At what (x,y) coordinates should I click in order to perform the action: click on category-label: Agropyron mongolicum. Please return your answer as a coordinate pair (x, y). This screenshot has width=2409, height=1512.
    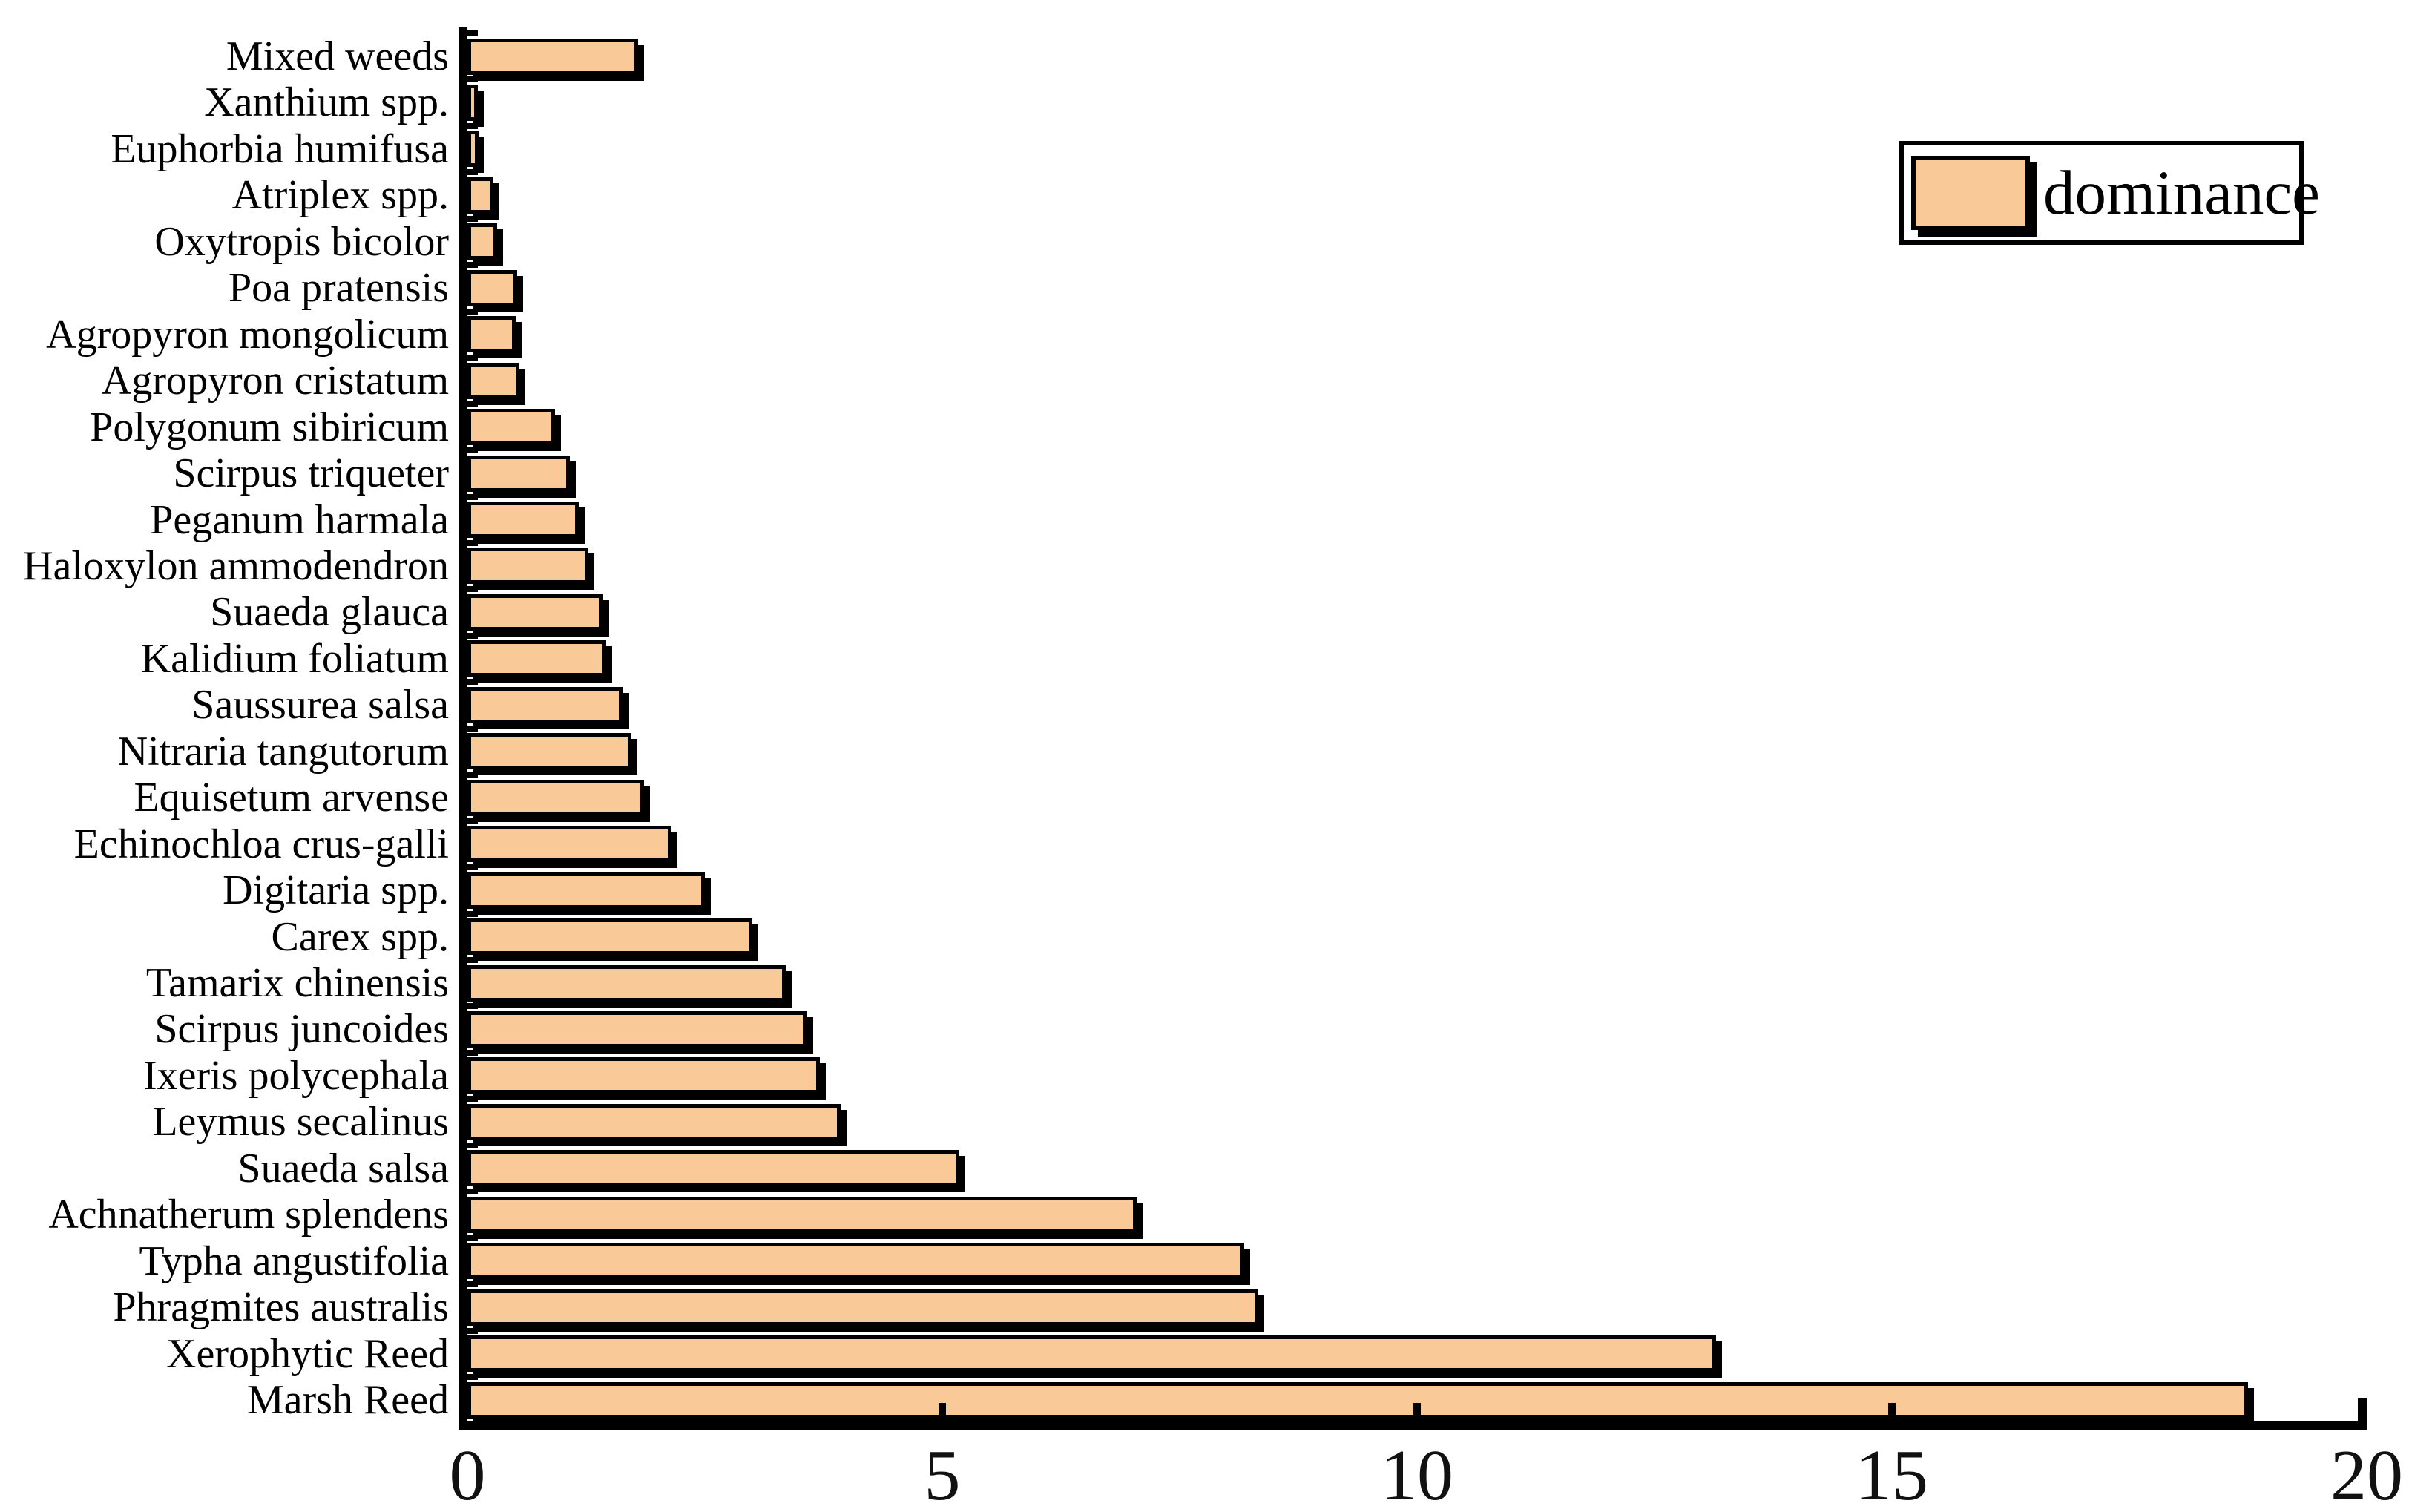
    Looking at the image, I should click on (247, 334).